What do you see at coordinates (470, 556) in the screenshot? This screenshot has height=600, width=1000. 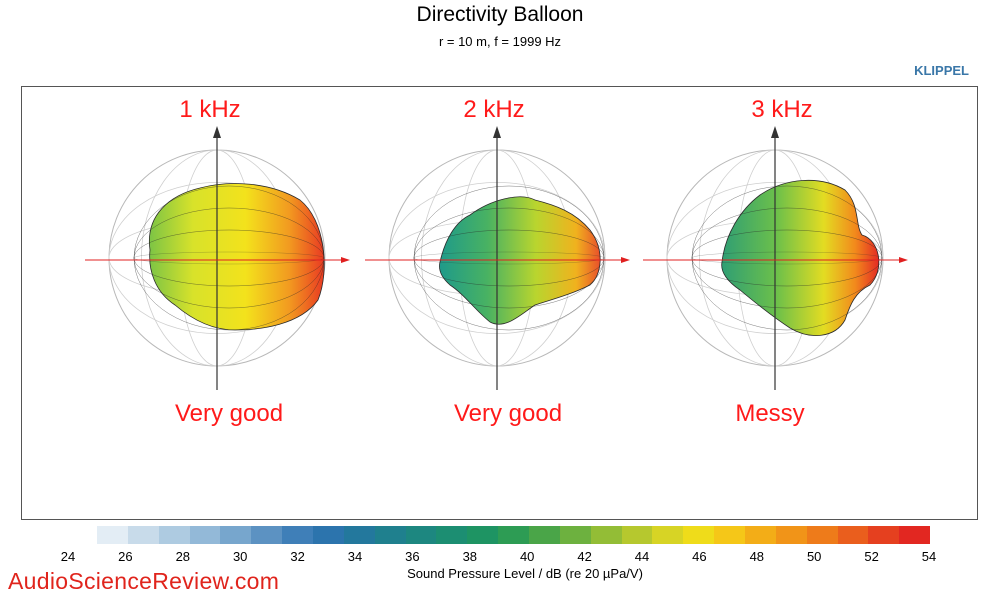 I see `colorbar-tick-label: 38` at bounding box center [470, 556].